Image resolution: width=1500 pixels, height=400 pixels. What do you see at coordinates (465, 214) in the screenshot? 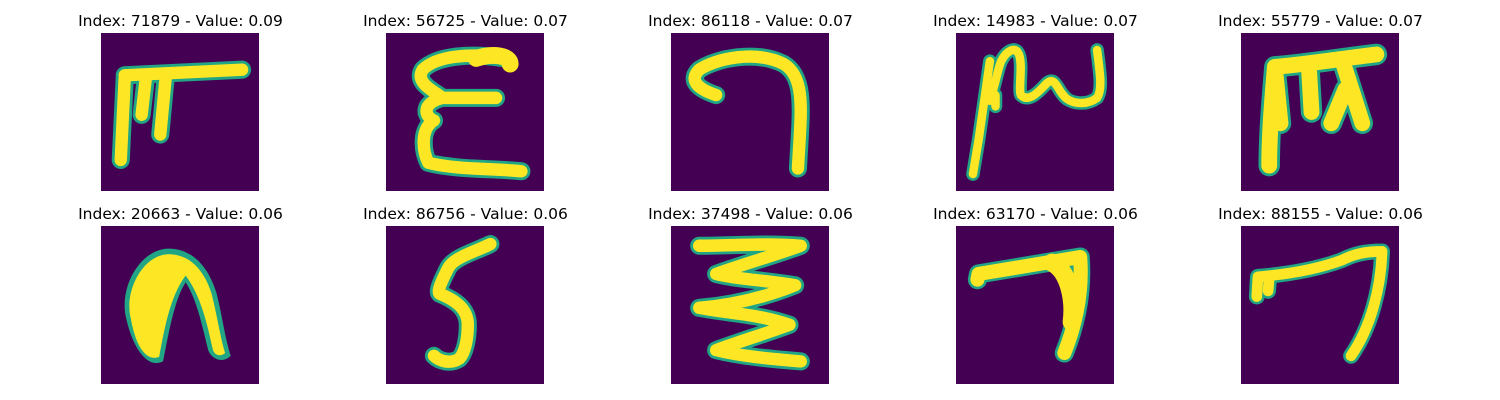
I see `panel-title: Index: 86756 - Value: 0.06` at bounding box center [465, 214].